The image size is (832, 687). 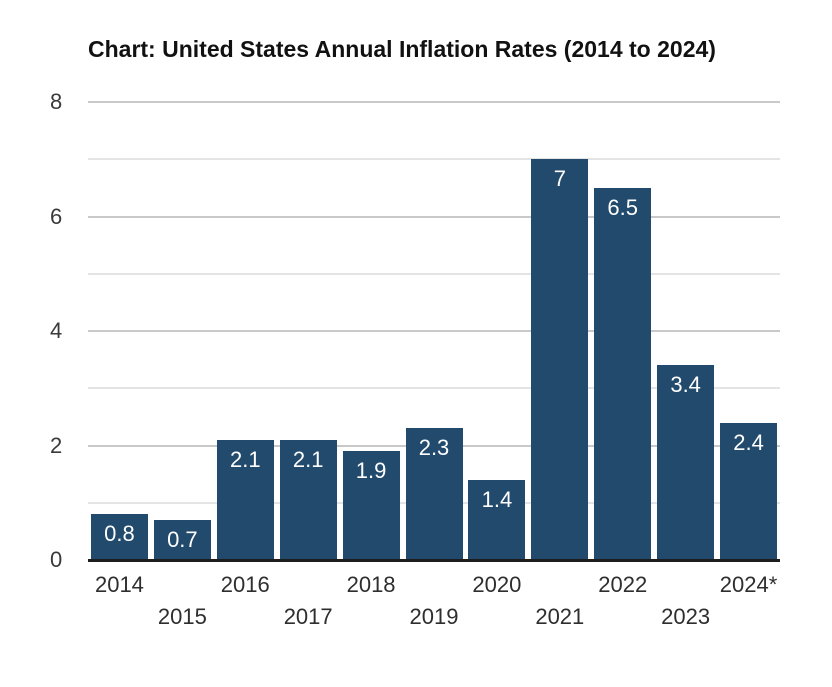 I want to click on y-tick-label: 8, so click(x=56, y=101).